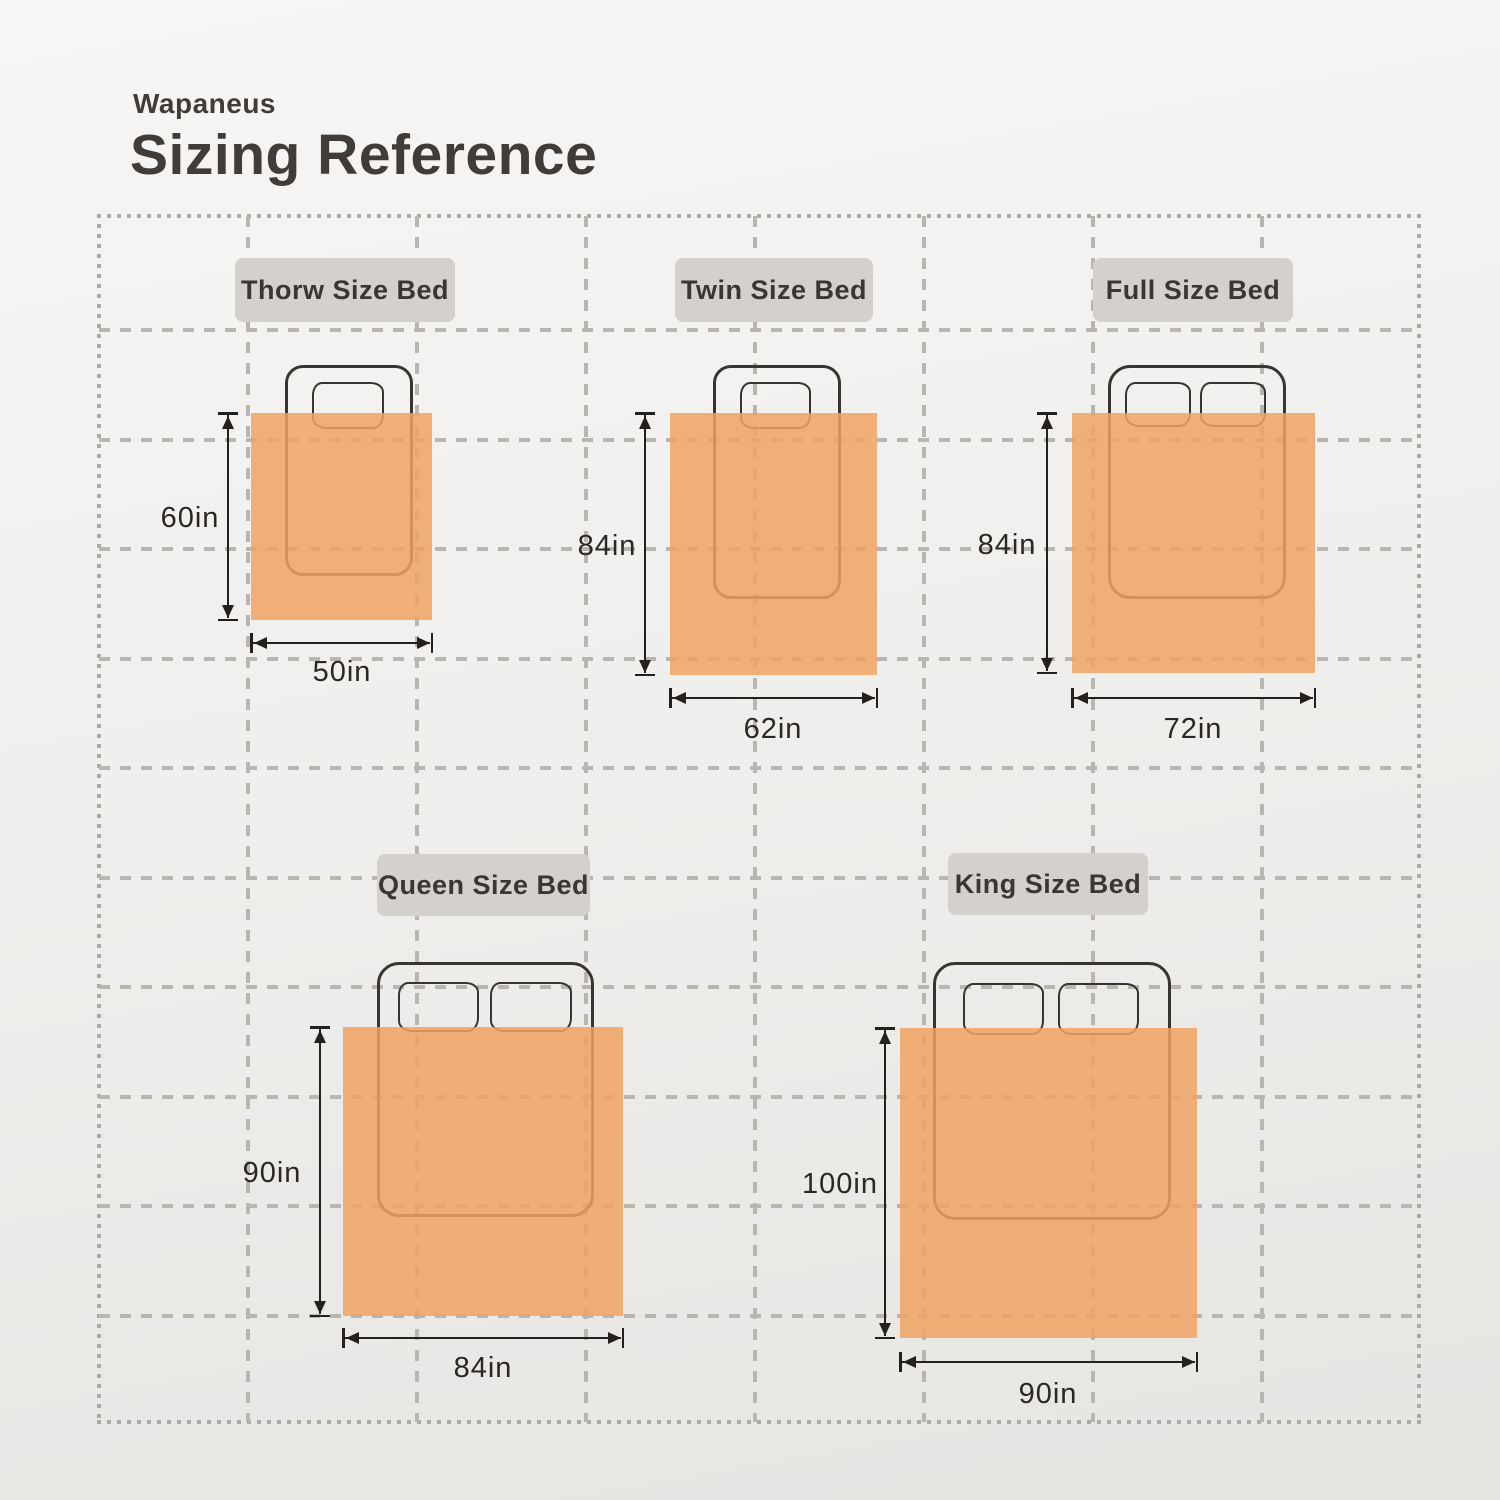 This screenshot has width=1500, height=1500. What do you see at coordinates (342, 672) in the screenshot?
I see `width-value: 50in` at bounding box center [342, 672].